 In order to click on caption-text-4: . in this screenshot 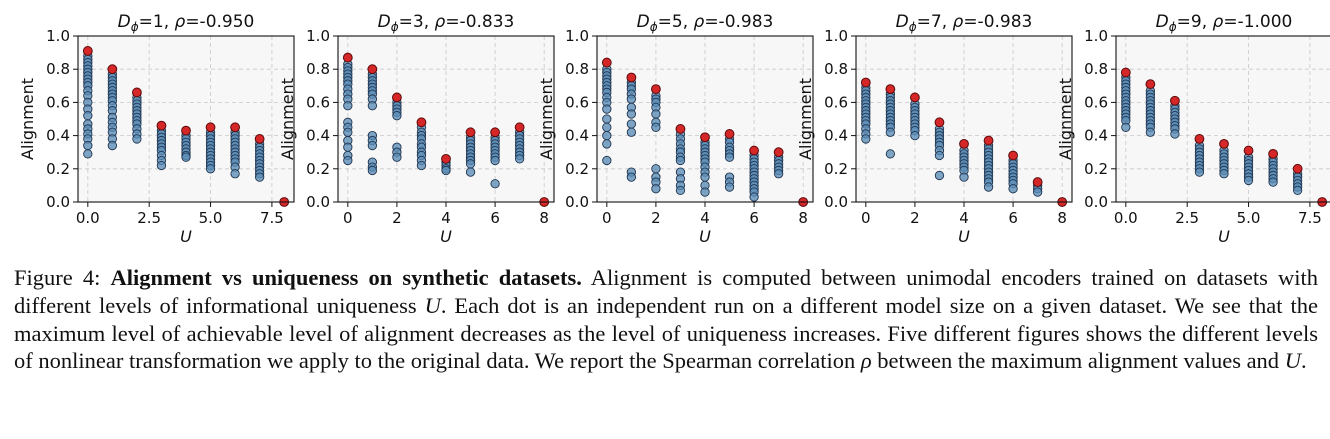, I will do `click(1303, 361)`.